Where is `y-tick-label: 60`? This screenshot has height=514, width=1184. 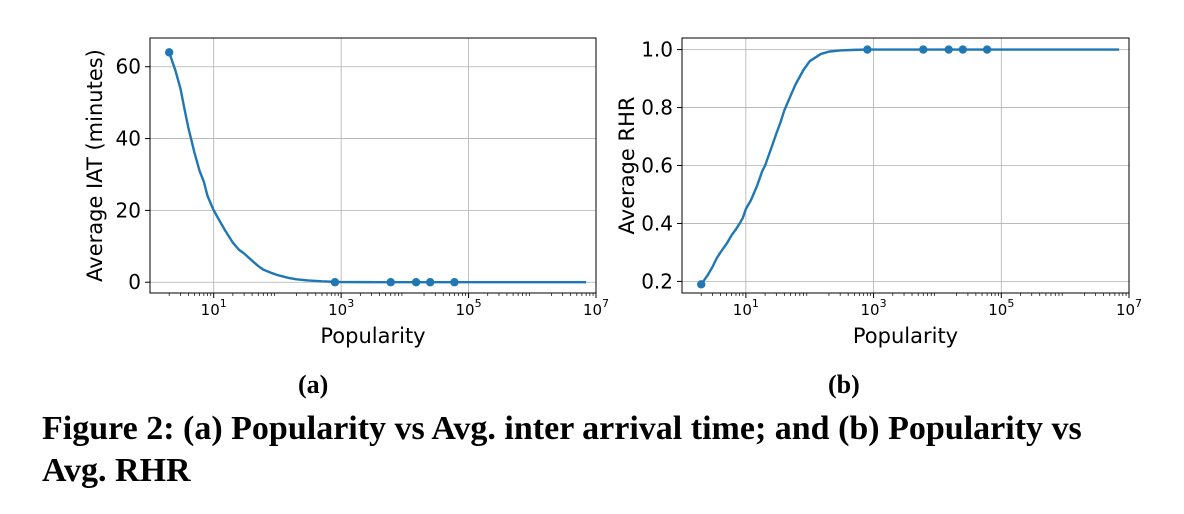
y-tick-label: 60 is located at coordinates (128, 67).